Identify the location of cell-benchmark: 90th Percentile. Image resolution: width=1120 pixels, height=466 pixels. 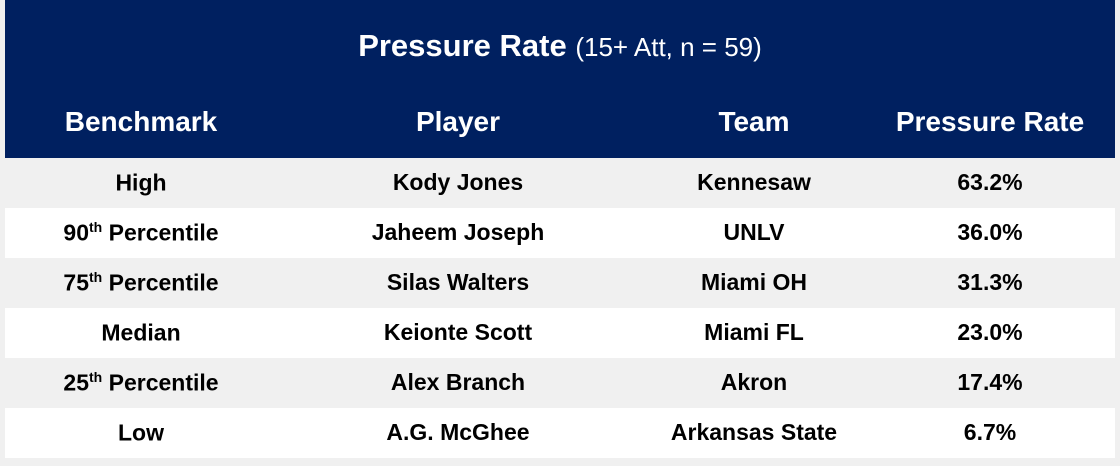
(140, 233).